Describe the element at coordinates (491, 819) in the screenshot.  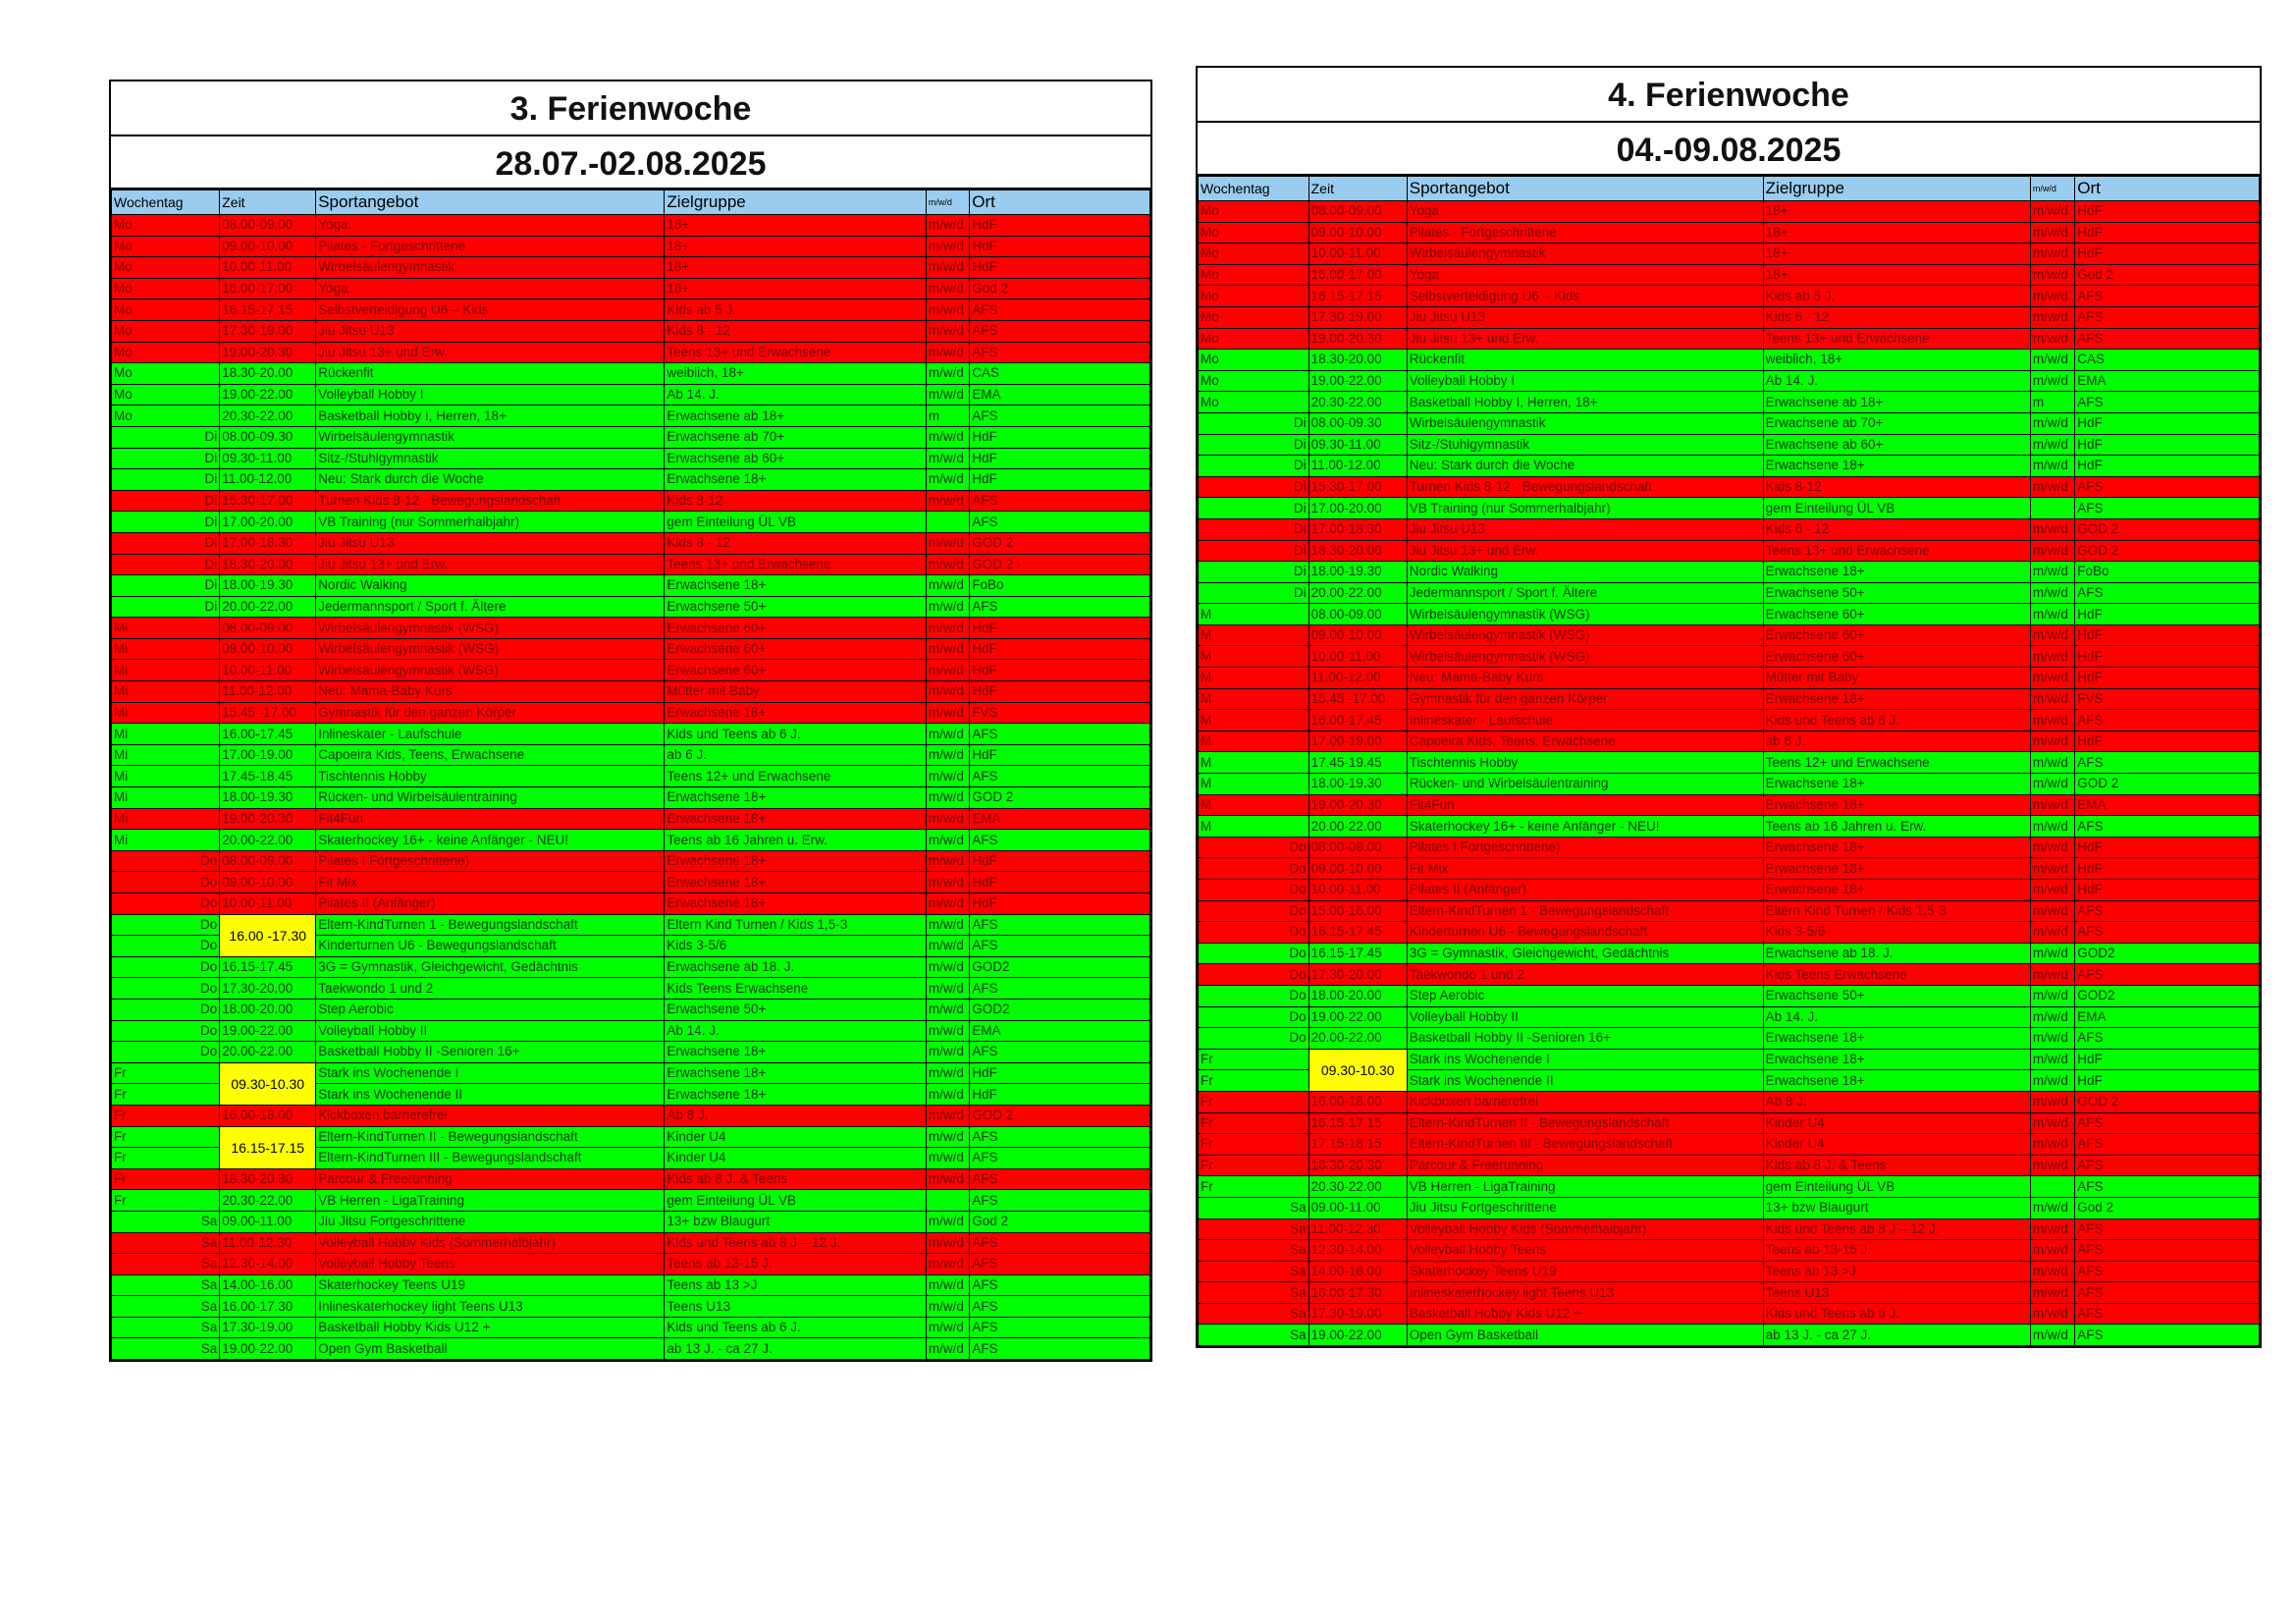
I see `cell-sport: Fit4Fun` at that location.